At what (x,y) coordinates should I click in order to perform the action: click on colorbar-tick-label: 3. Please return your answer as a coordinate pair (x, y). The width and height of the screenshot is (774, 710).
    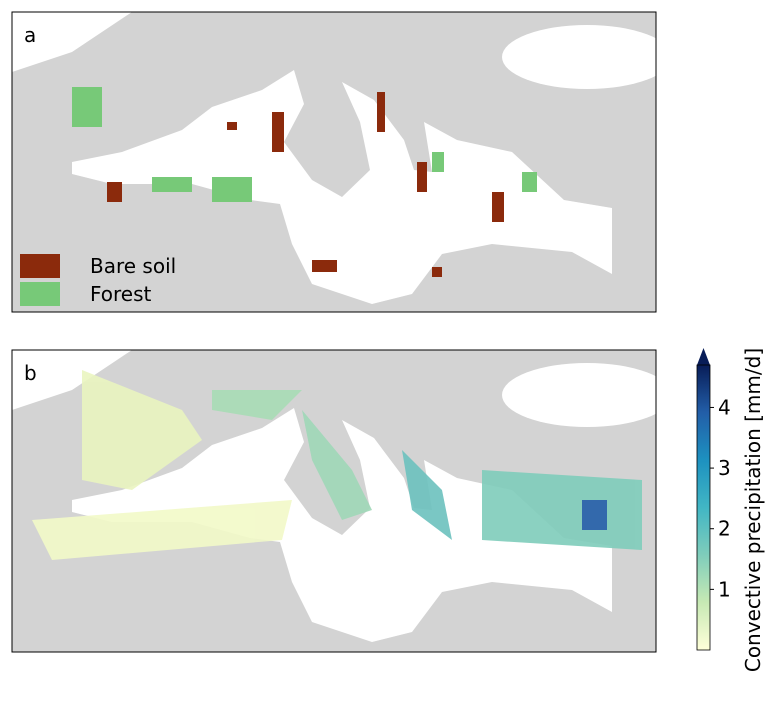
    Looking at the image, I should click on (724, 468).